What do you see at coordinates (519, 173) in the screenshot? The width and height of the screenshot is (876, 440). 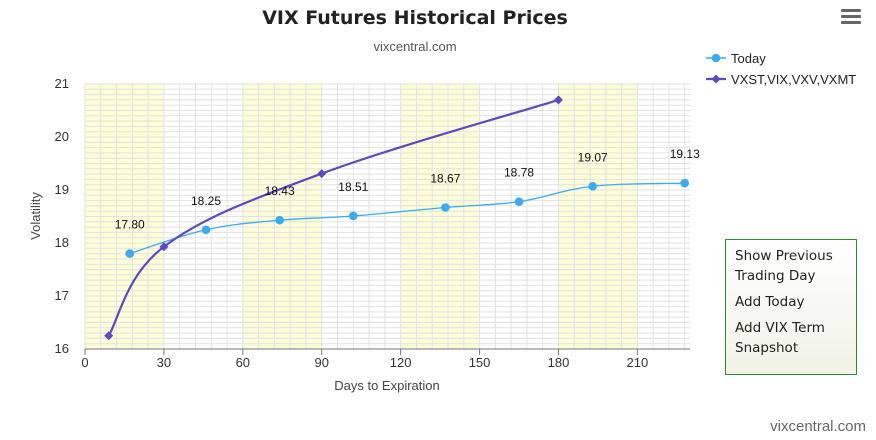 I see `data-label: 18.78` at bounding box center [519, 173].